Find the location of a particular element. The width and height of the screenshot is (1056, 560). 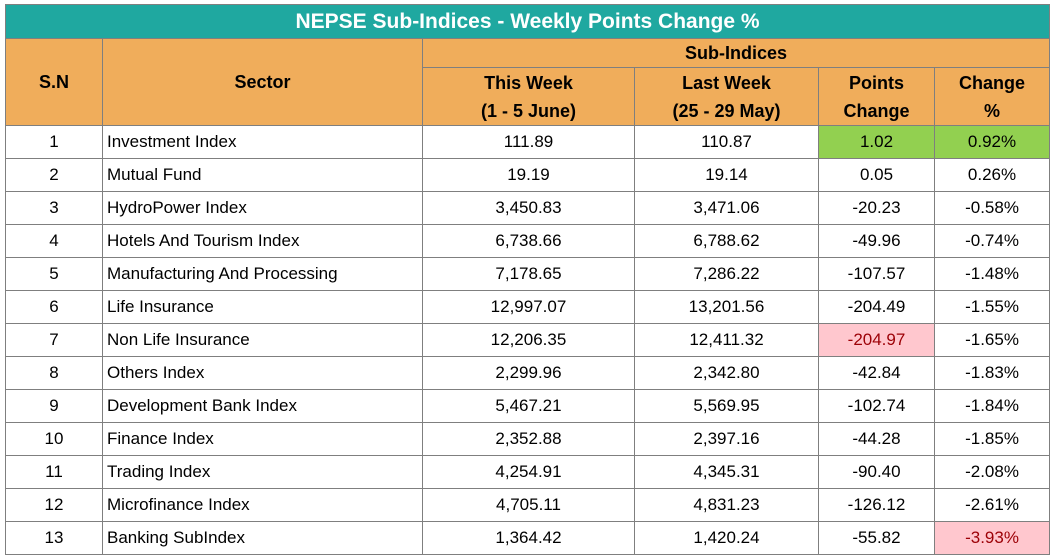

cell-change-pct: -2.08% is located at coordinates (992, 472).